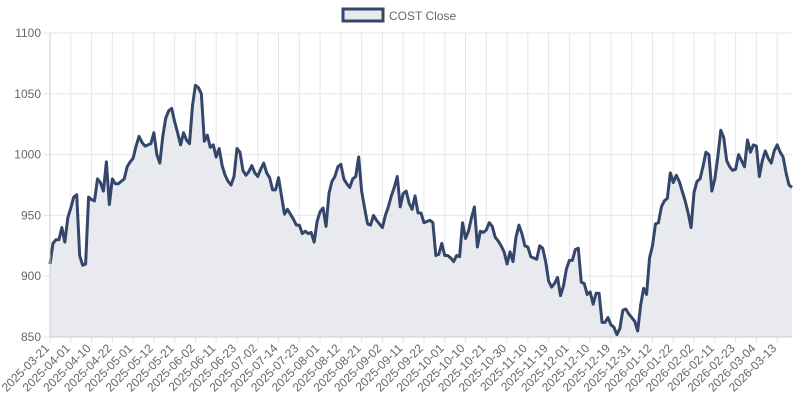 The image size is (800, 400). I want to click on y-tick-label: 850, so click(31, 337).